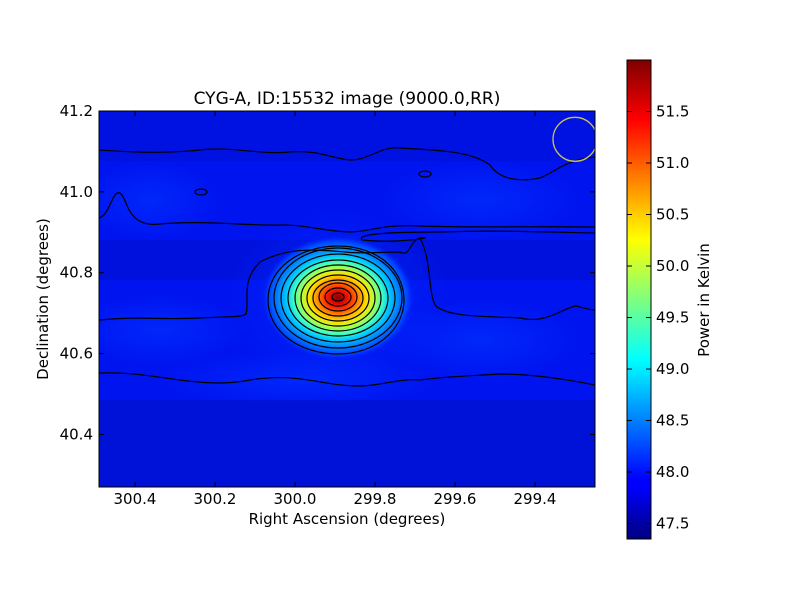 The height and width of the screenshot is (600, 800). Describe the element at coordinates (76, 434) in the screenshot. I see `y-tick-label: 40.4` at that location.